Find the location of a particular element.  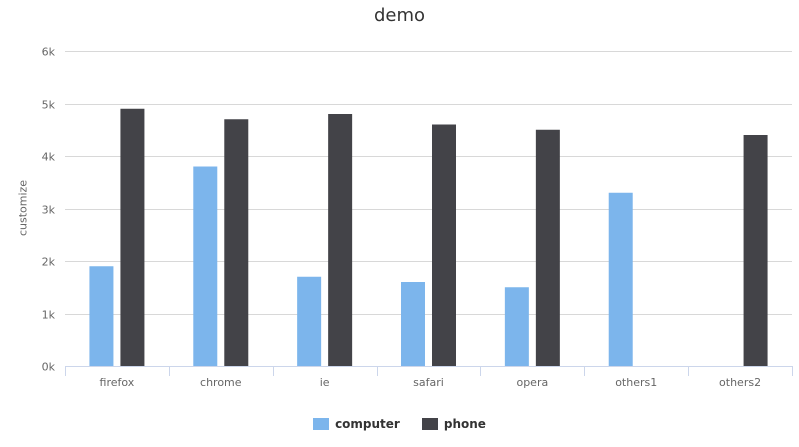

legend-label: phone is located at coordinates (464, 424).